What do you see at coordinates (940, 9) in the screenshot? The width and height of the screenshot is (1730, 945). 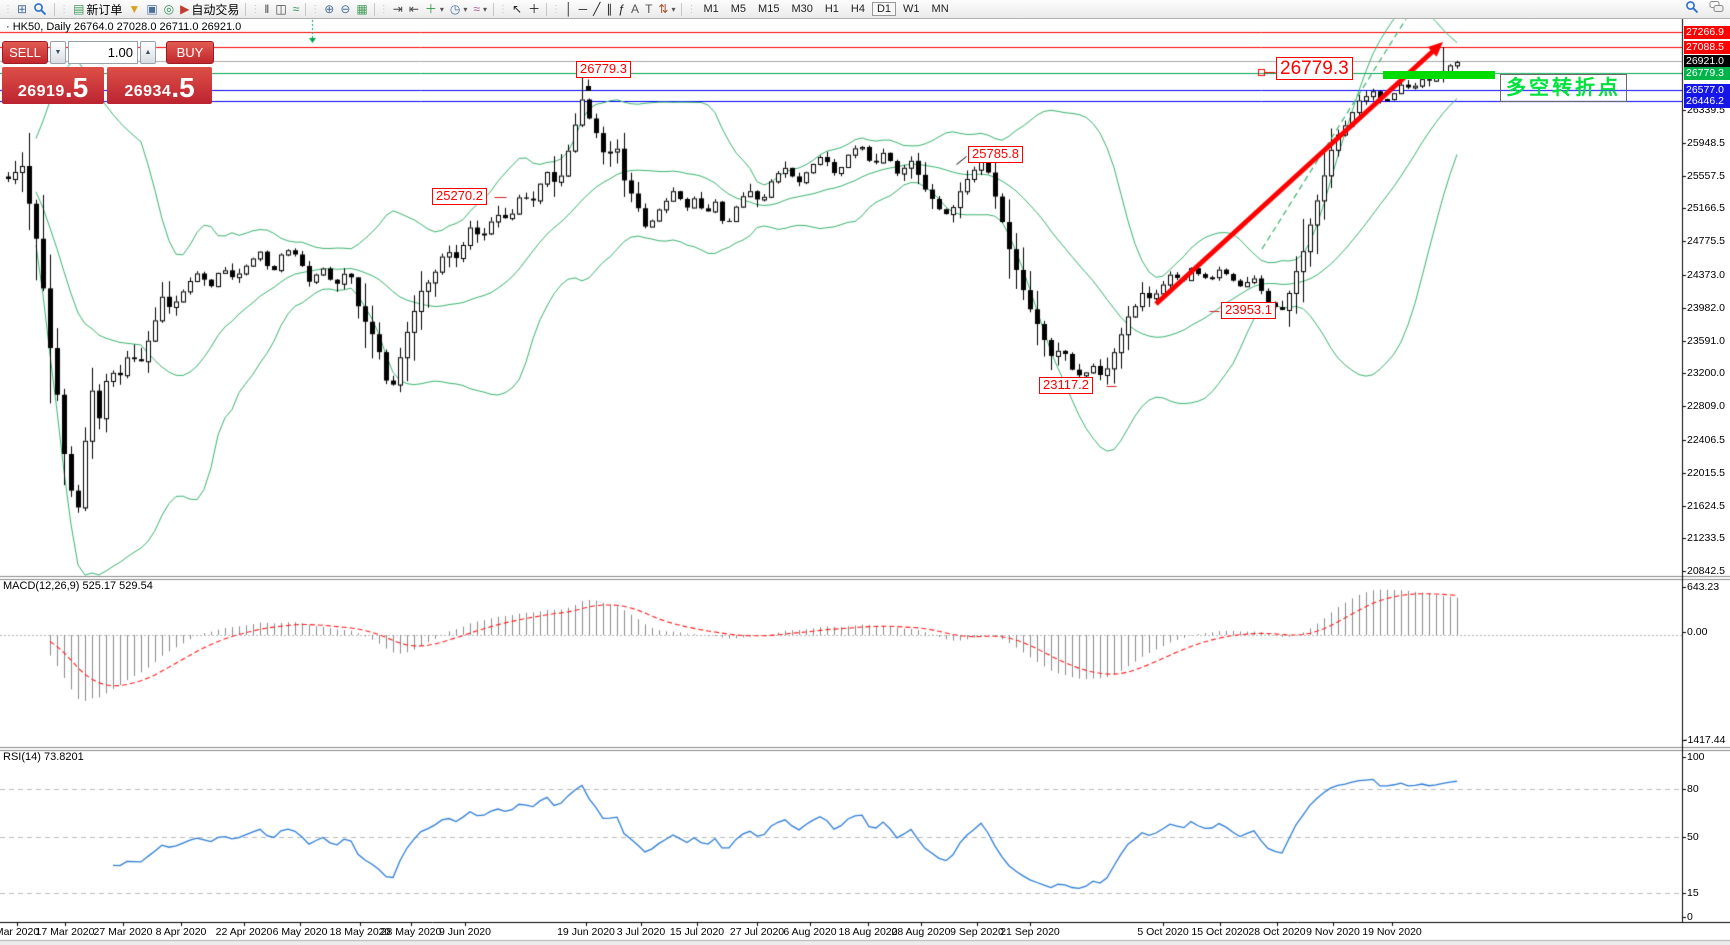 I see `timeframe-button-mn: MN` at bounding box center [940, 9].